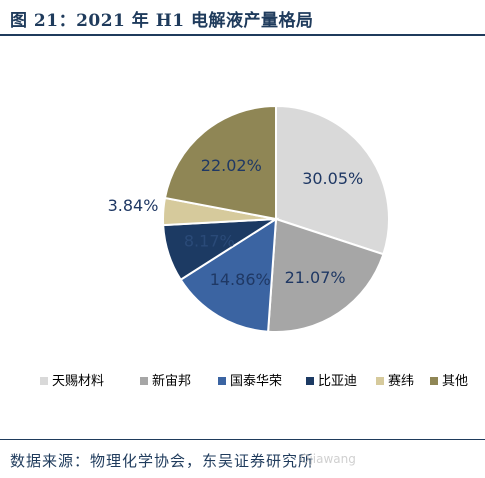 The height and width of the screenshot is (478, 485). What do you see at coordinates (242, 439) in the screenshot?
I see `source-rule` at bounding box center [242, 439].